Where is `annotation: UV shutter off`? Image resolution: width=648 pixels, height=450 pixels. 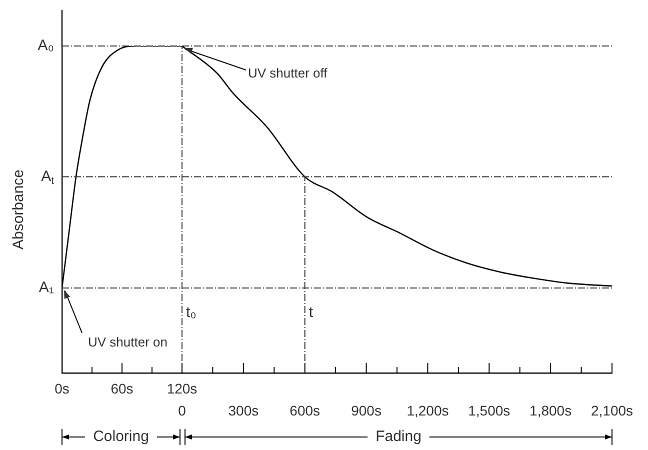
annotation: UV shutter off is located at coordinates (288, 73).